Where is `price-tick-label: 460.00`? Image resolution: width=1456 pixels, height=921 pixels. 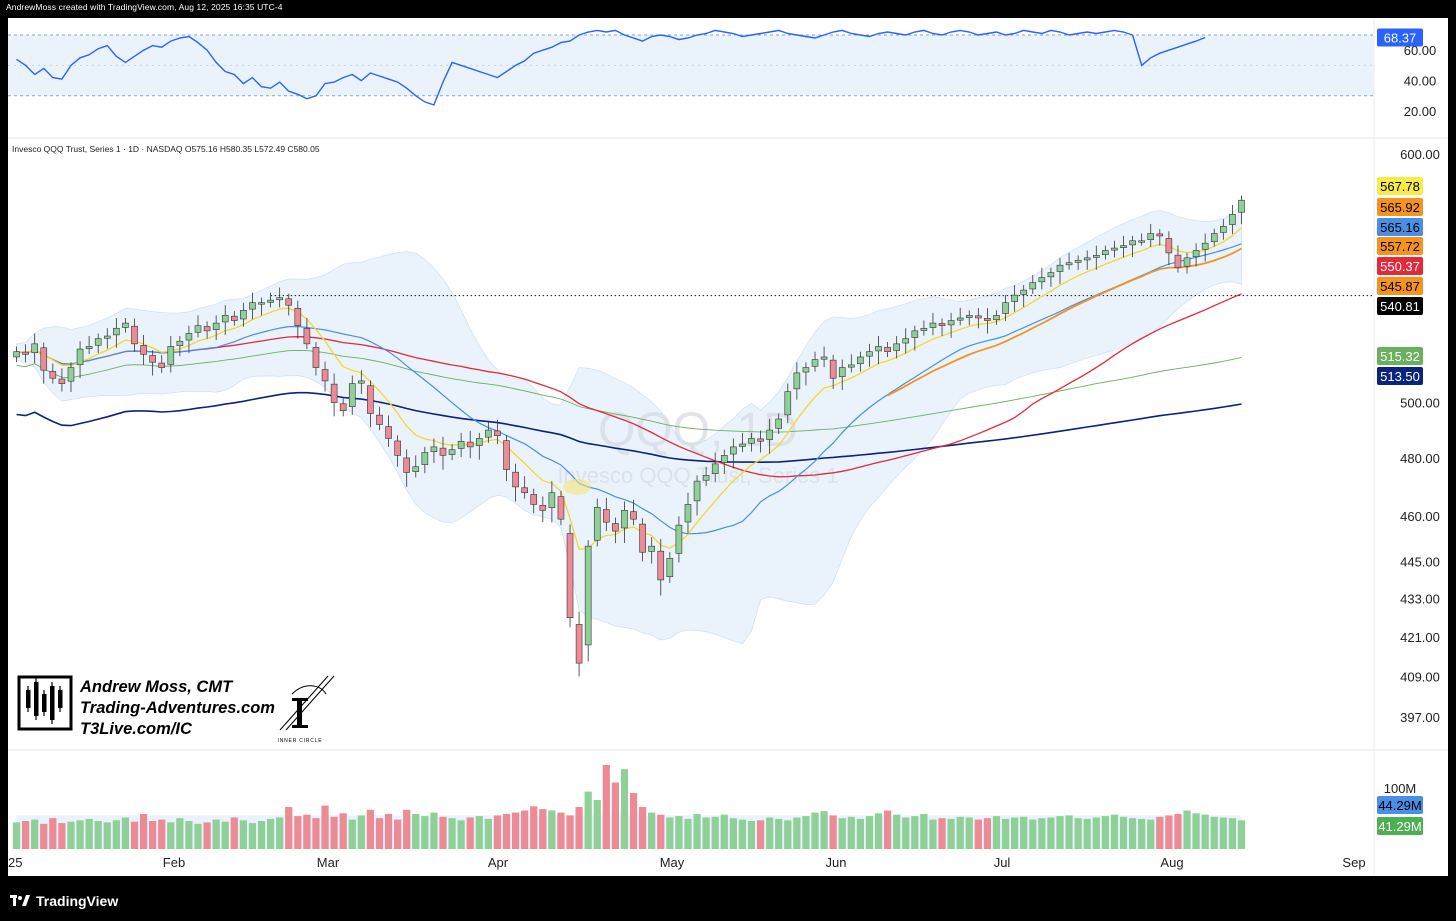
price-tick-label: 460.00 is located at coordinates (1420, 516).